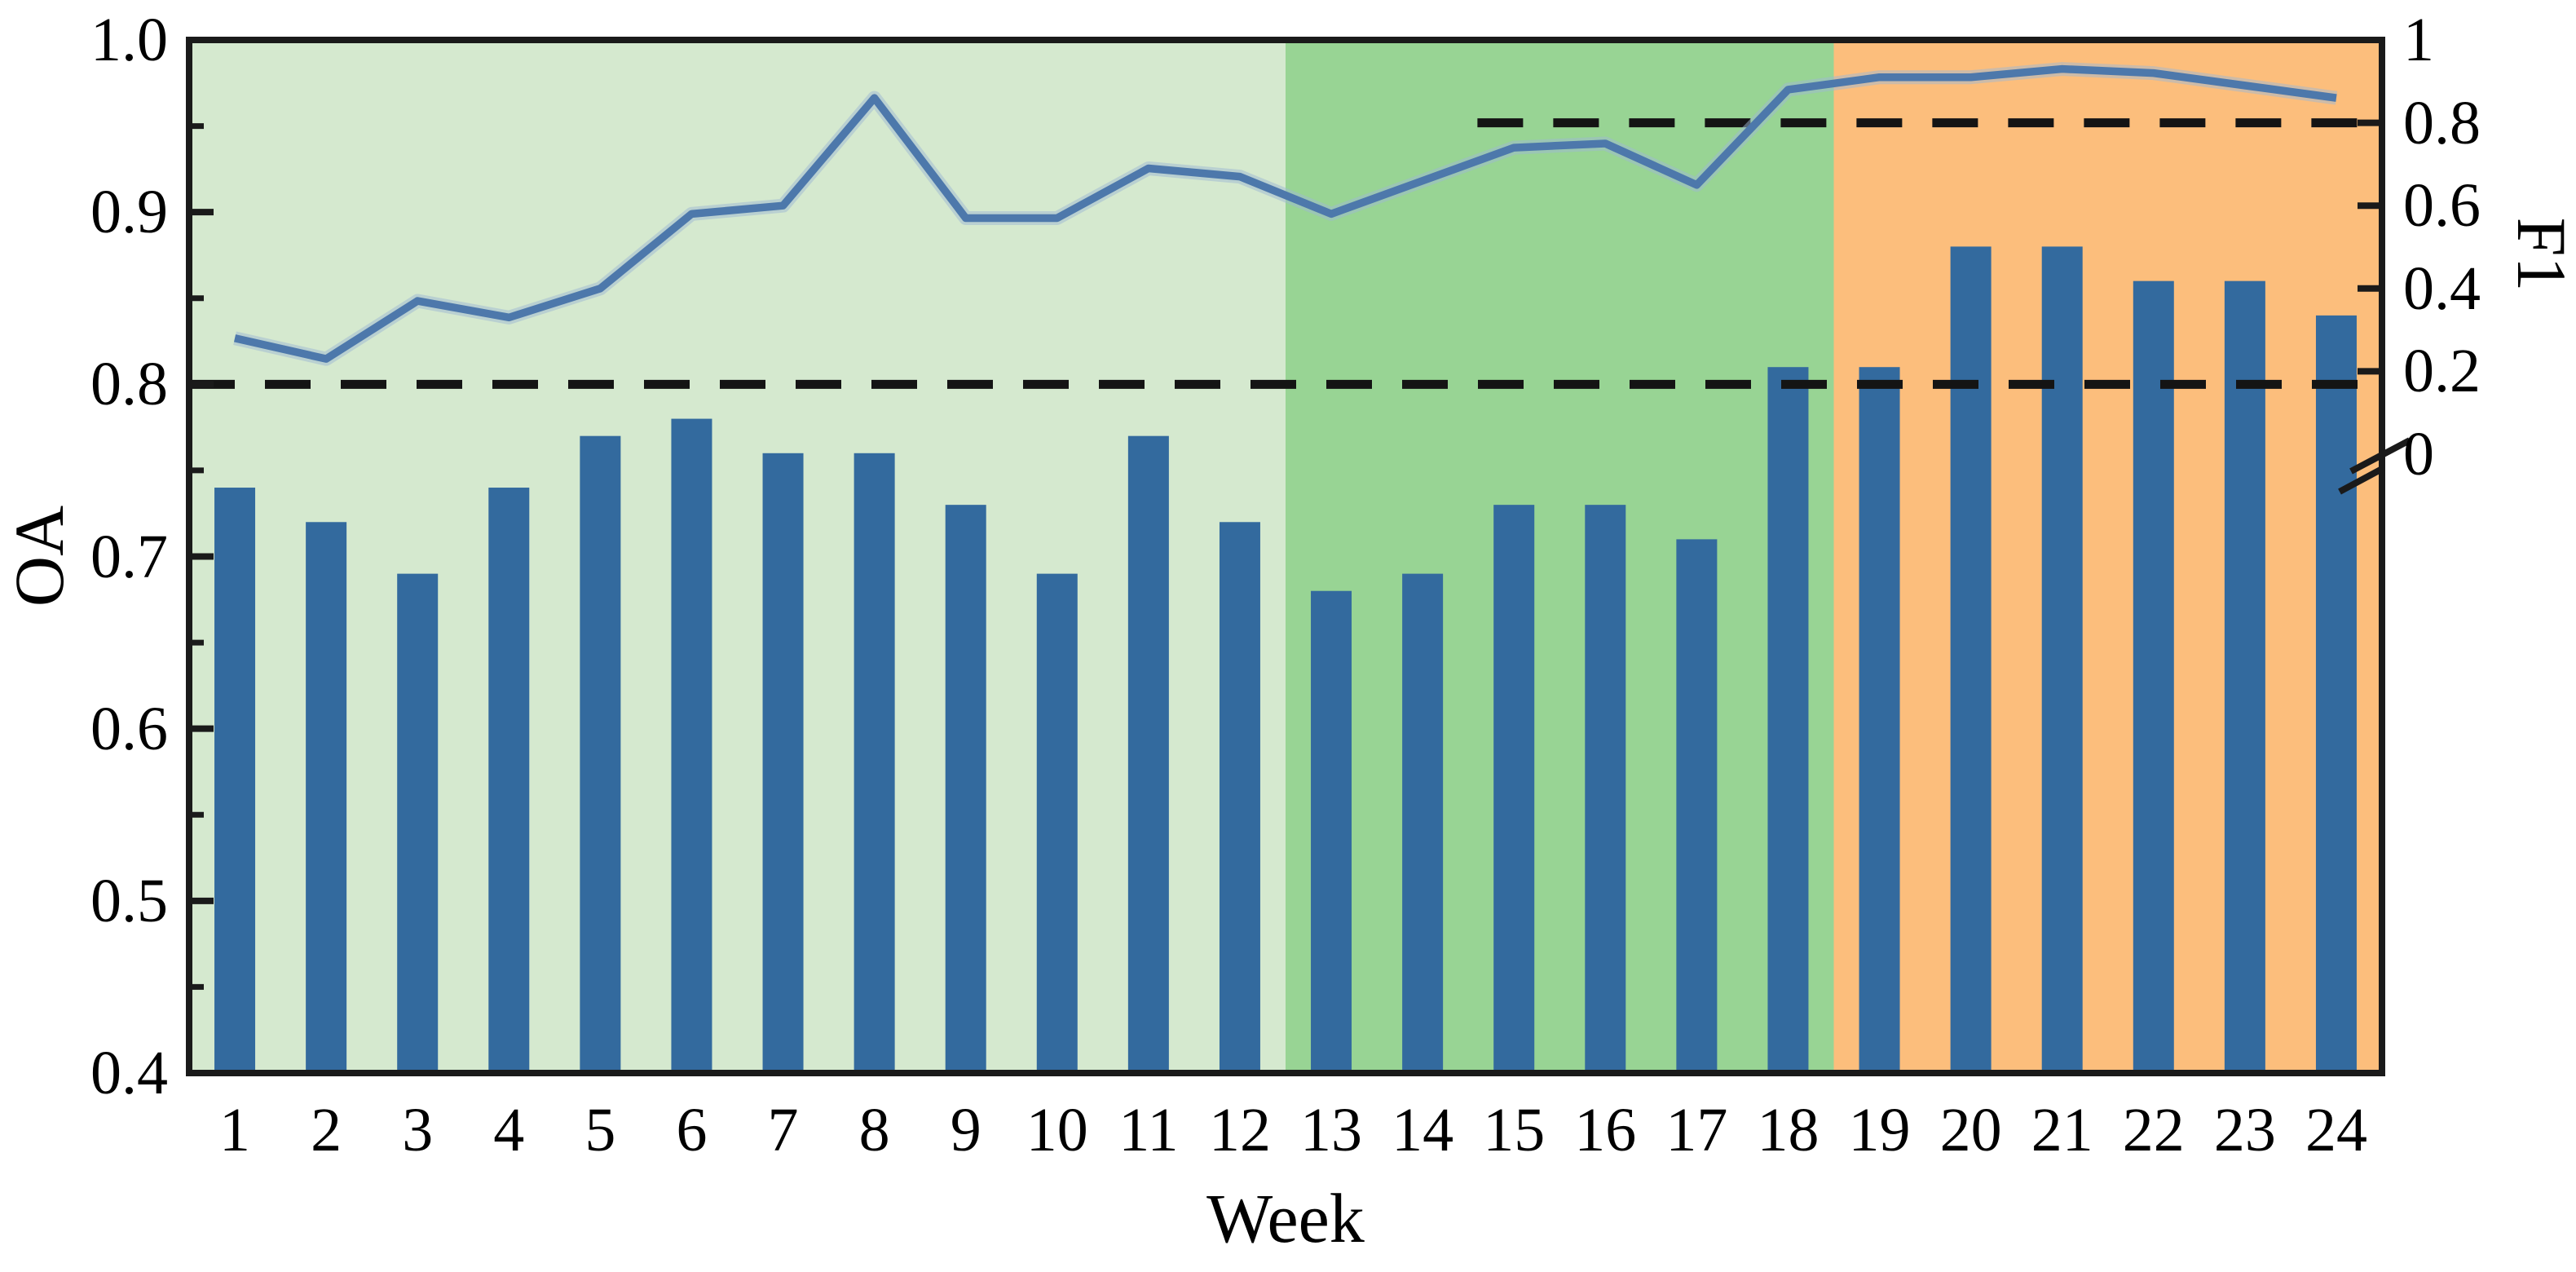  Describe the element at coordinates (2244, 1130) in the screenshot. I see `x-axis-tick-label: 23` at that location.